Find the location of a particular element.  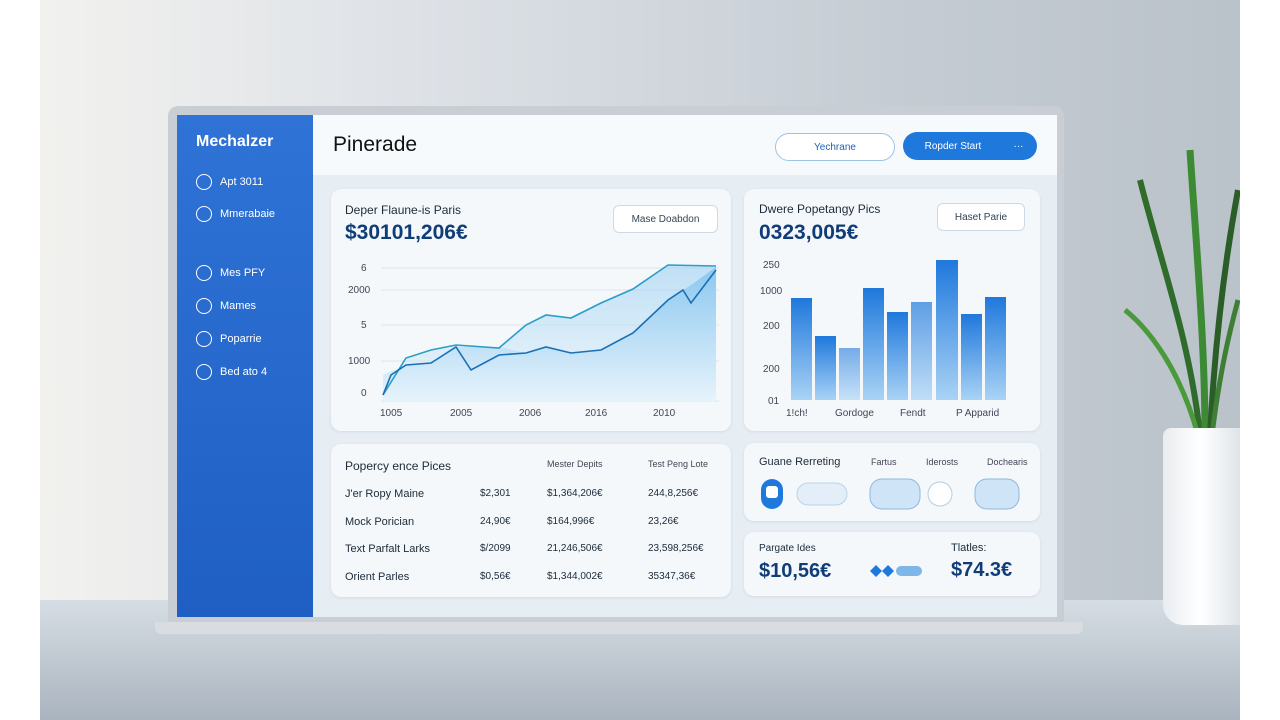

y-label: 250 is located at coordinates (771, 265).